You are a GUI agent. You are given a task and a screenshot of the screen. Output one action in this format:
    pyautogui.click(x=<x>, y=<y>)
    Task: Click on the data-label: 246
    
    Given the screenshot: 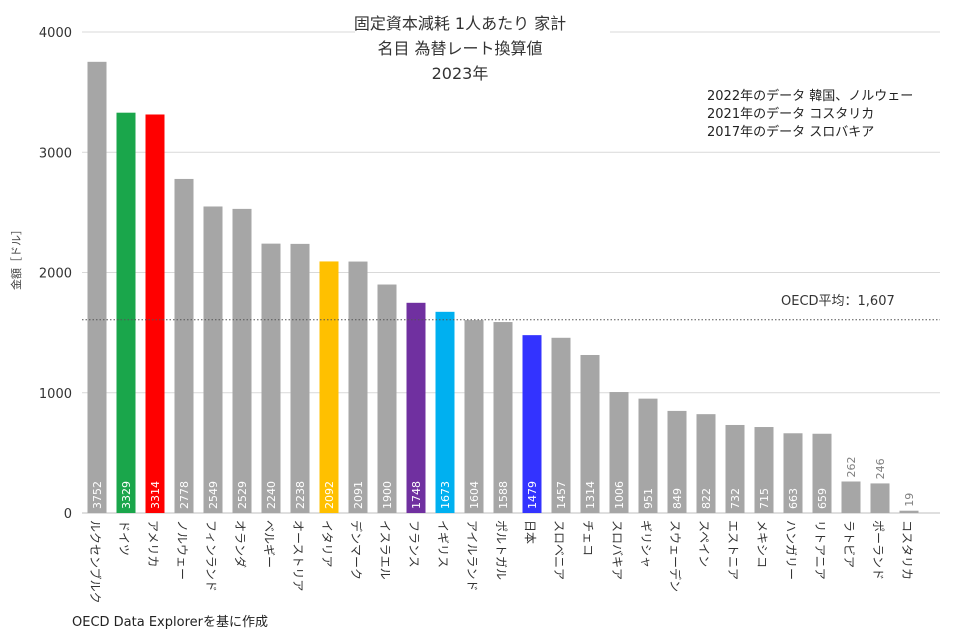 What is the action you would take?
    pyautogui.click(x=880, y=468)
    